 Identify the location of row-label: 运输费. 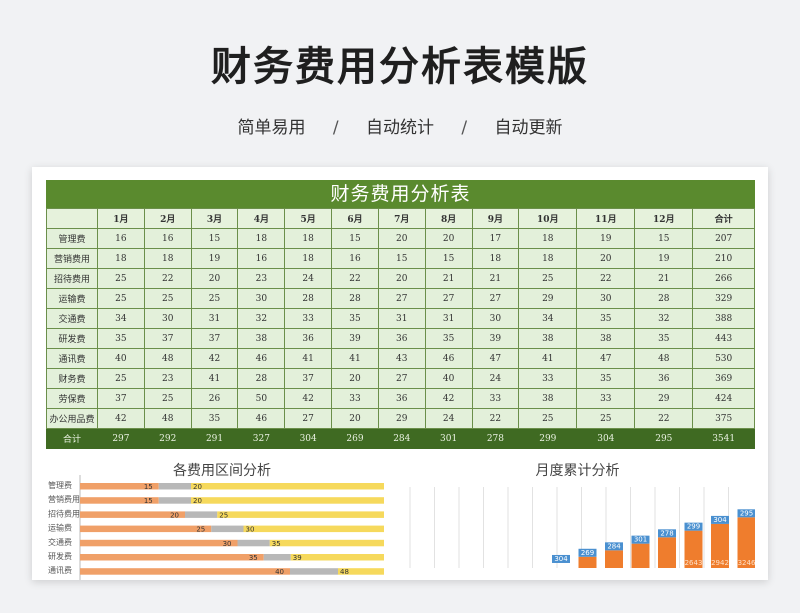
(72, 298).